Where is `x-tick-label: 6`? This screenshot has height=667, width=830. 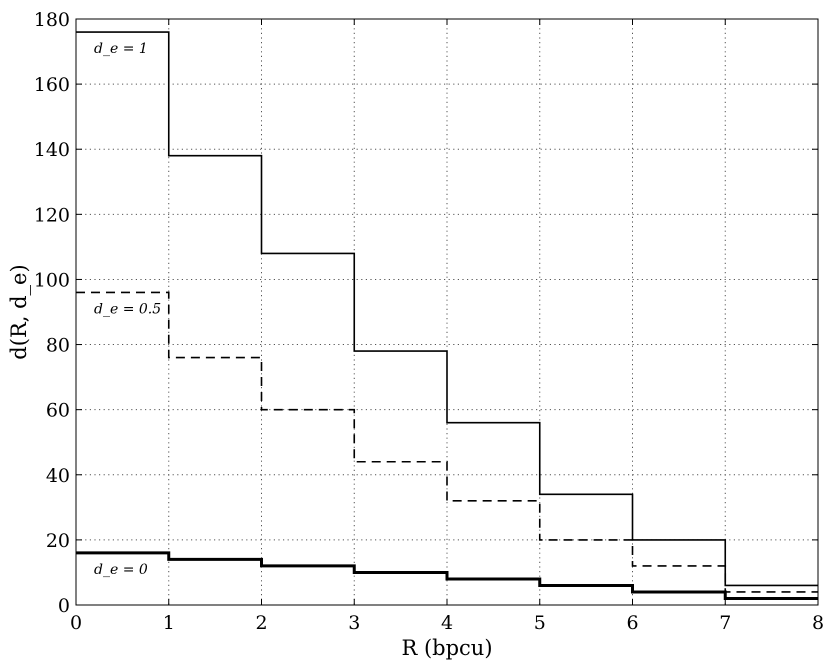 x-tick-label: 6 is located at coordinates (632, 623).